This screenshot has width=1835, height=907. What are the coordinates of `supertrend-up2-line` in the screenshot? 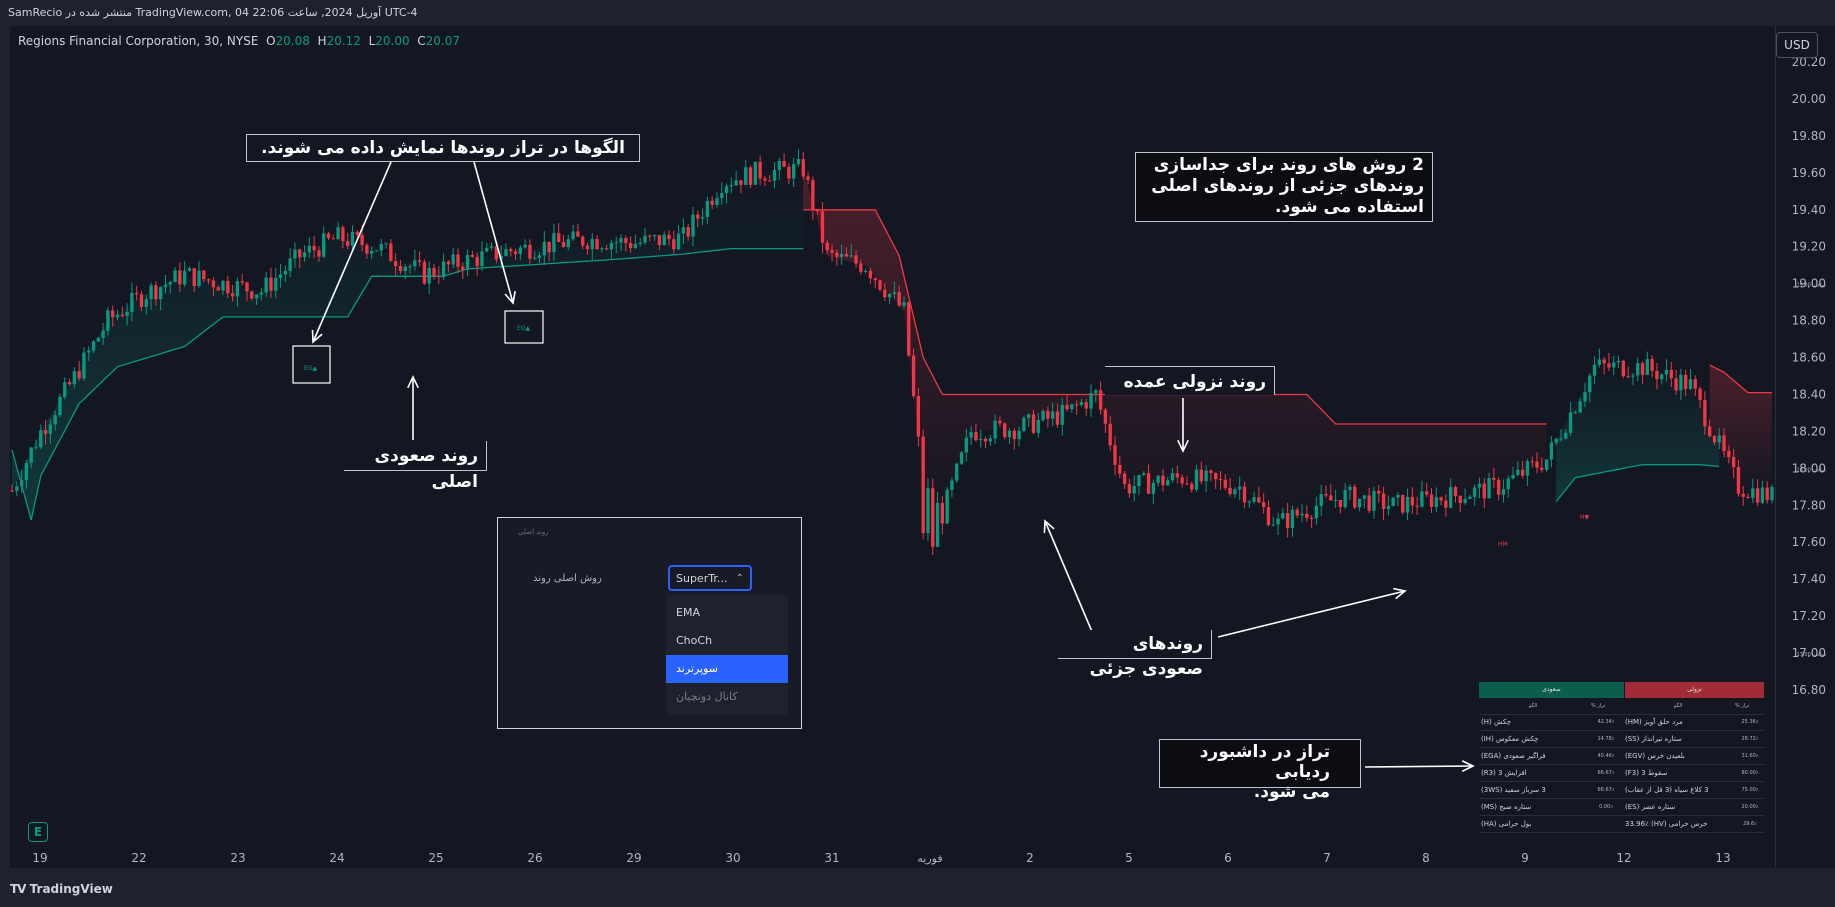 It's located at (1637, 483).